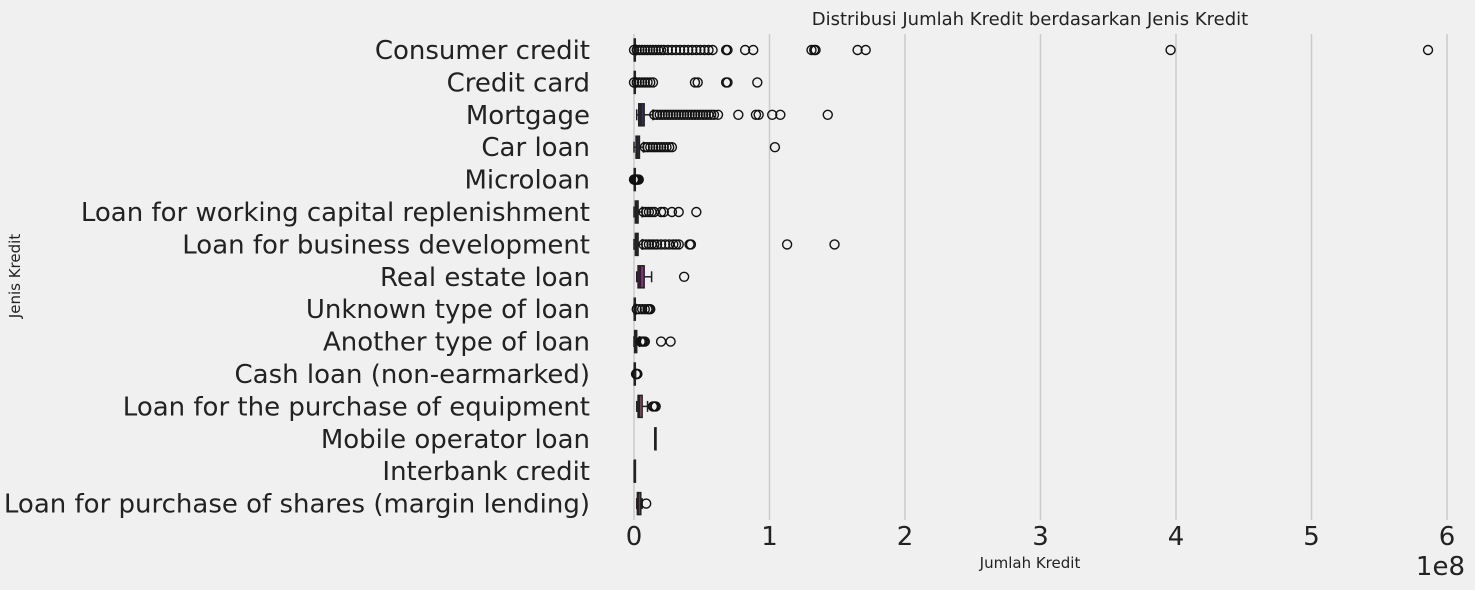 This screenshot has width=1475, height=590. Describe the element at coordinates (448, 310) in the screenshot. I see `category-label-8: Unknown type of loan` at that location.